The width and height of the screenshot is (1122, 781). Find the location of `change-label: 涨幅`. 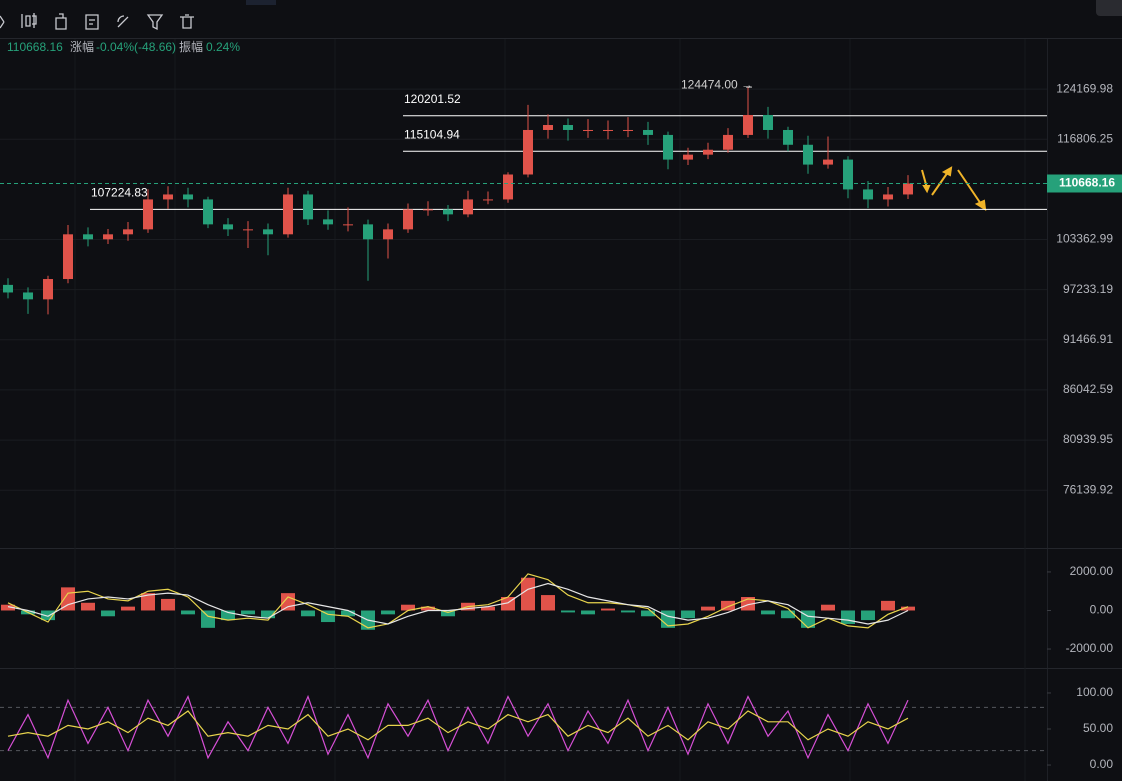

change-label: 涨幅 is located at coordinates (82, 46).